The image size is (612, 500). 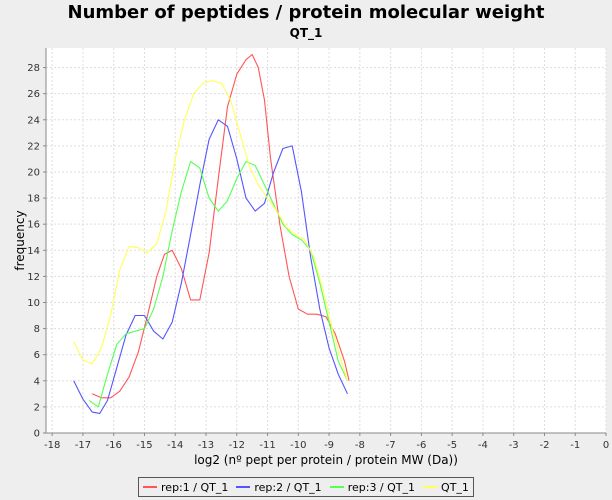 I want to click on y-tick-label: 18, so click(x=33, y=199).